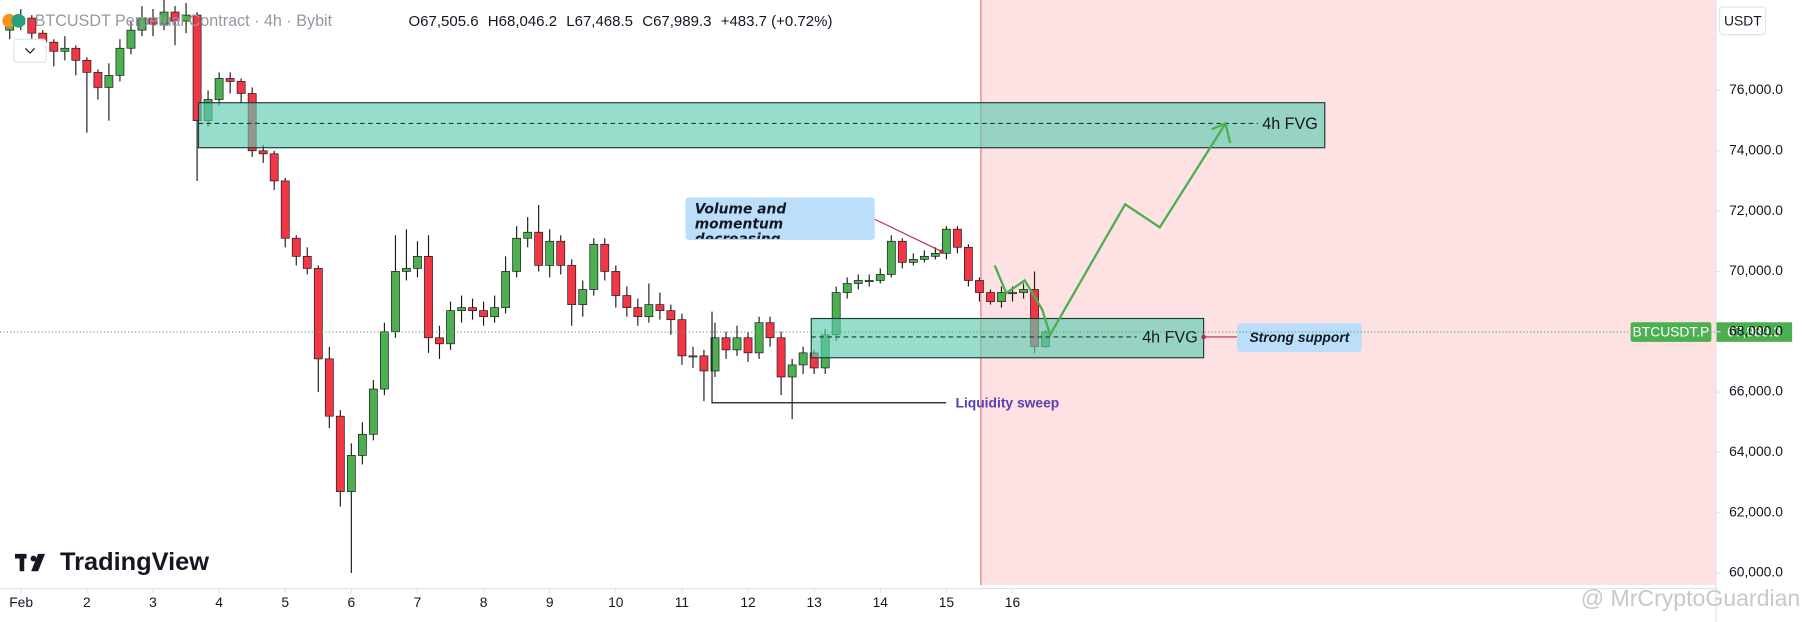 This screenshot has height=622, width=1806. What do you see at coordinates (570, 21) in the screenshot?
I see `ohlc-key: L` at bounding box center [570, 21].